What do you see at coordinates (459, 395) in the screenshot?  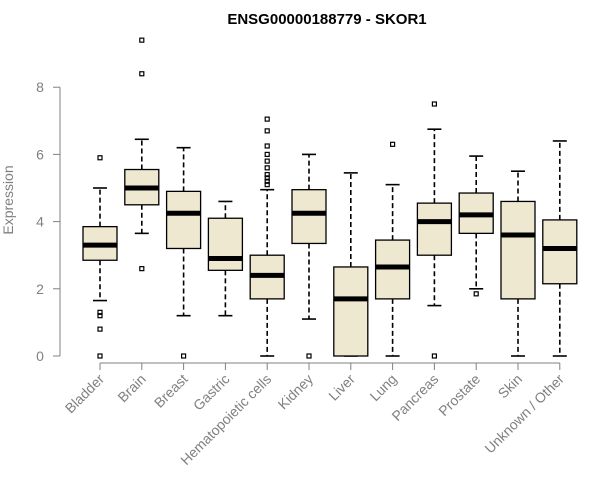 I see `x-tick-label: Prostate` at bounding box center [459, 395].